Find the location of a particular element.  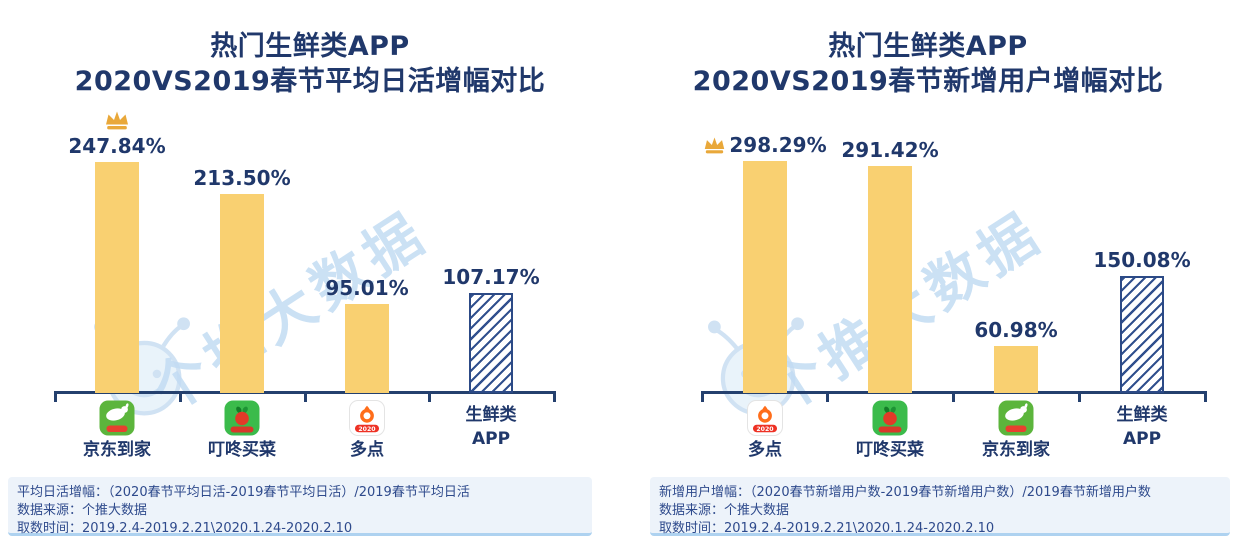

value-label-多点: 95.01% is located at coordinates (367, 288).